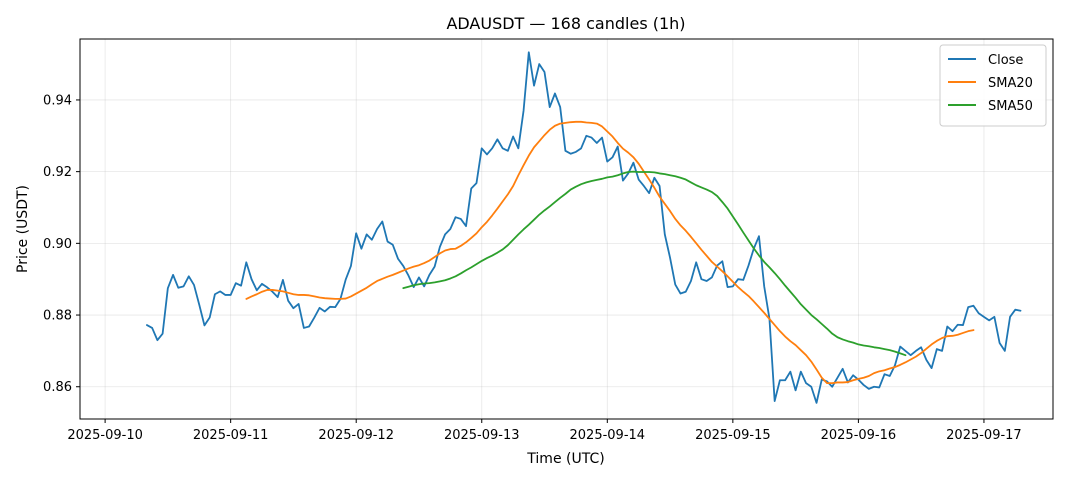 The image size is (1068, 481). I want to click on y-axis: 0.86 0.88 0.90 0.92 0.94, so click(61, 244).